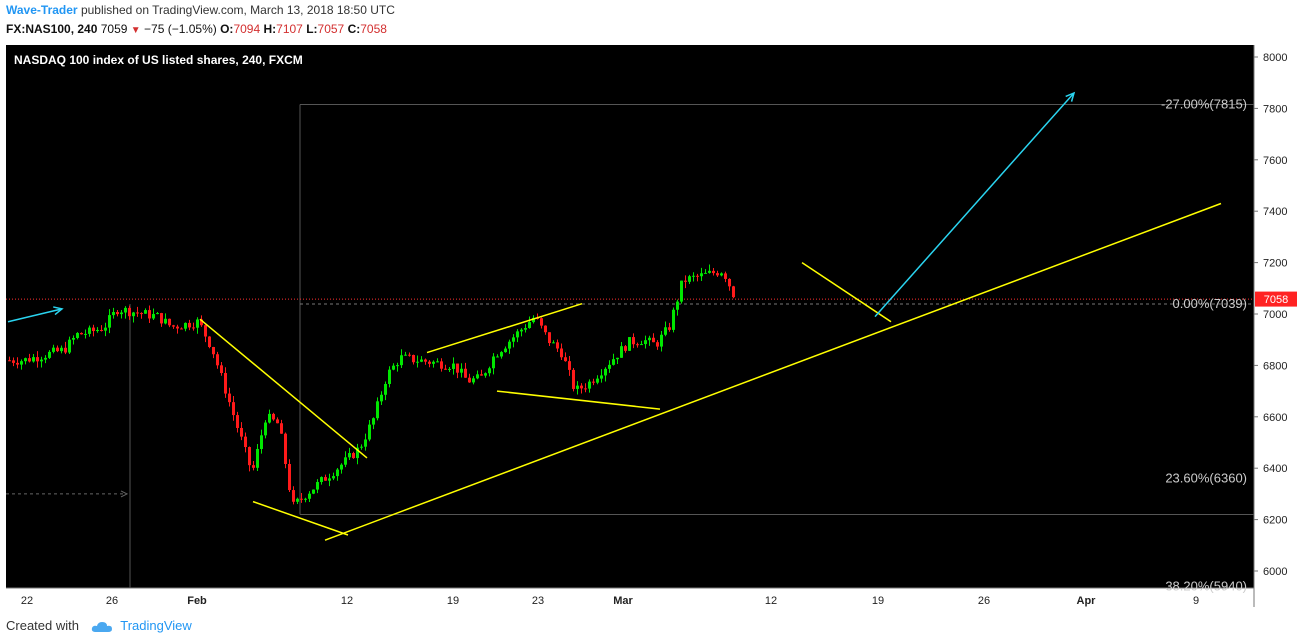 The height and width of the screenshot is (644, 1298). What do you see at coordinates (331, 29) in the screenshot?
I see `low-value: 7057` at bounding box center [331, 29].